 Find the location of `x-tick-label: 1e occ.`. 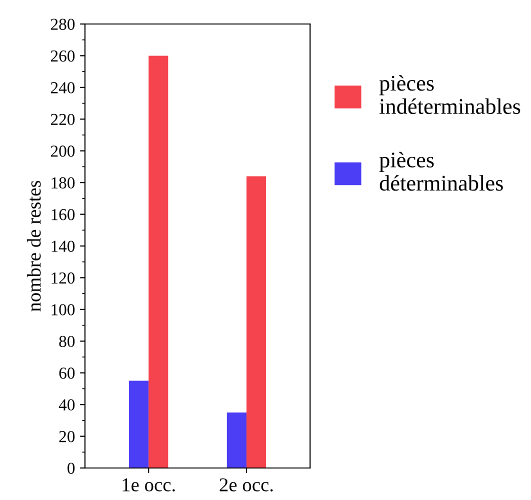

x-tick-label: 1e occ. is located at coordinates (148, 485).